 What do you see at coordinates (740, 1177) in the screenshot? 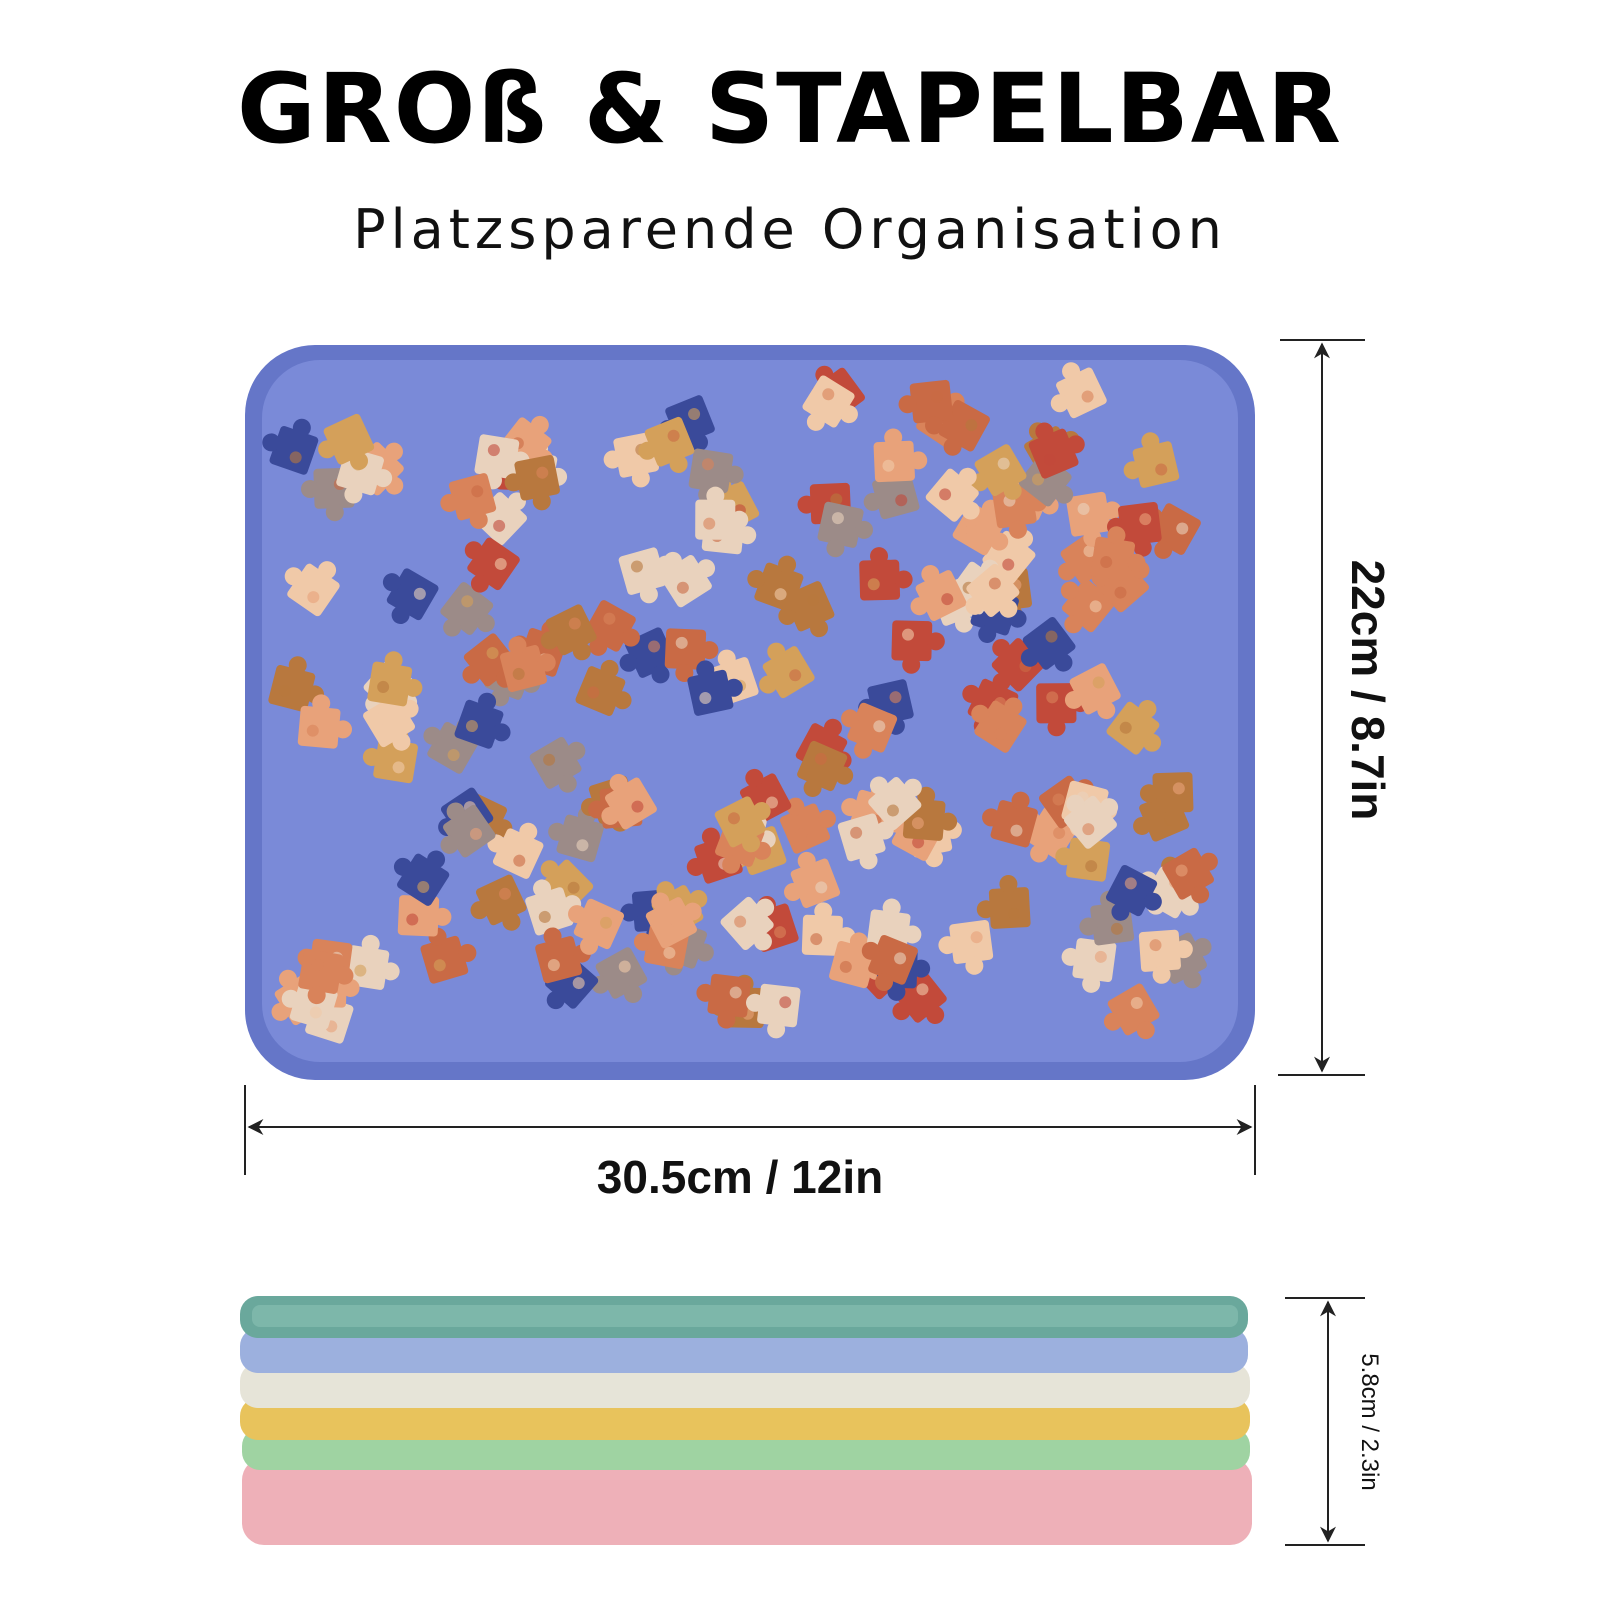
I see `width-label: 30.5cm / 12in` at bounding box center [740, 1177].